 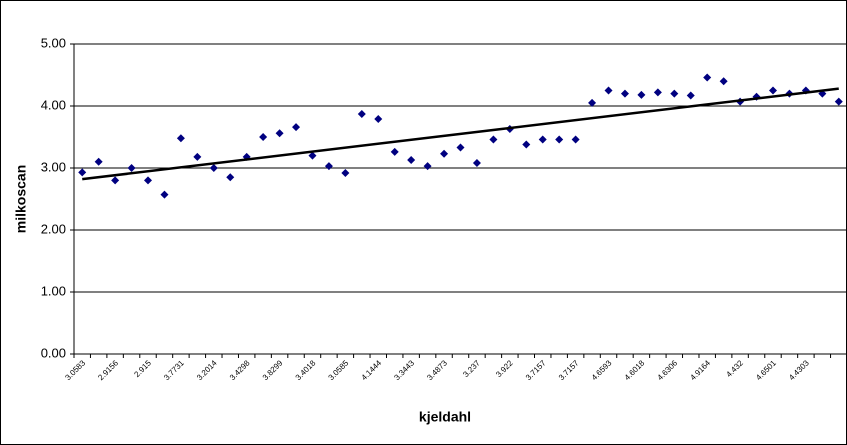 I want to click on y-tick-label: 5.00, so click(x=53, y=42).